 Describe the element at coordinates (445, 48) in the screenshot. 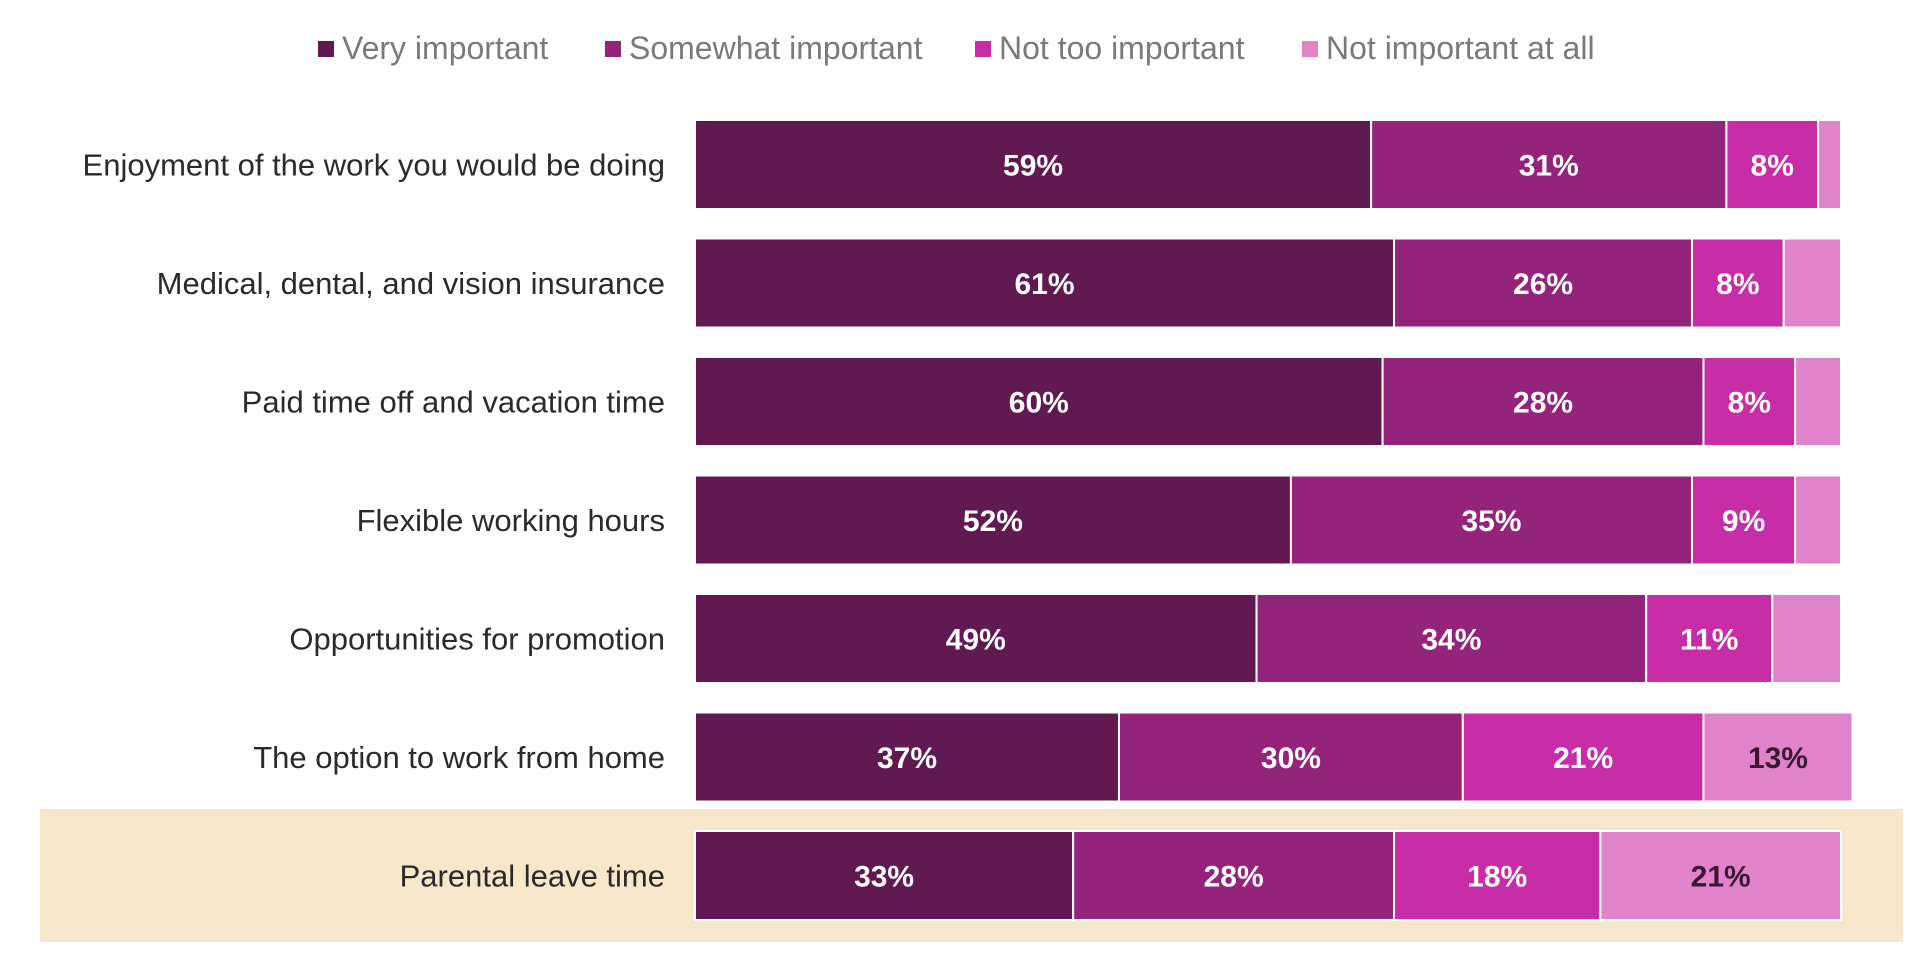

I see `legend-label-1: Very important` at that location.